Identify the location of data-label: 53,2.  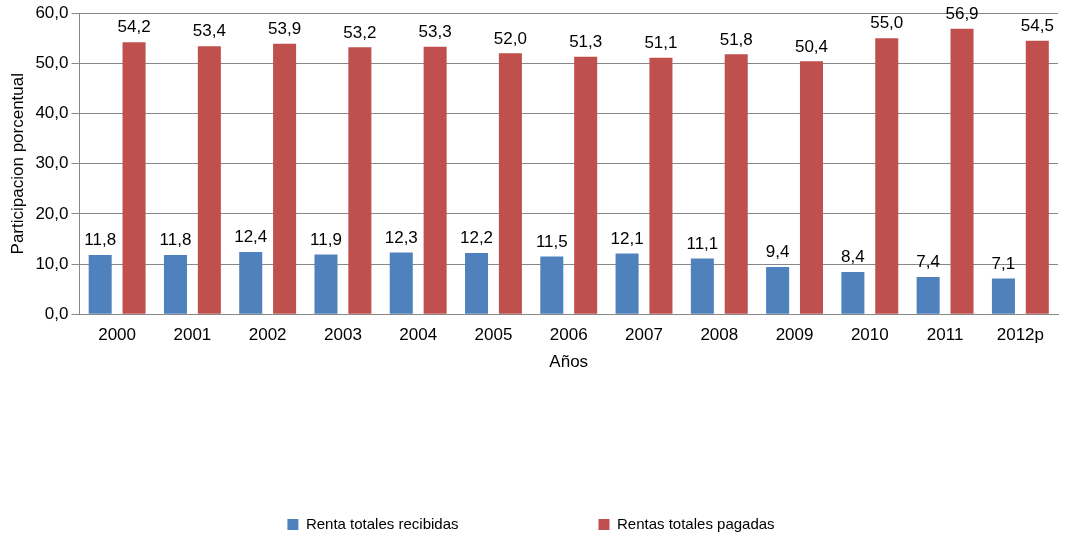
(360, 32).